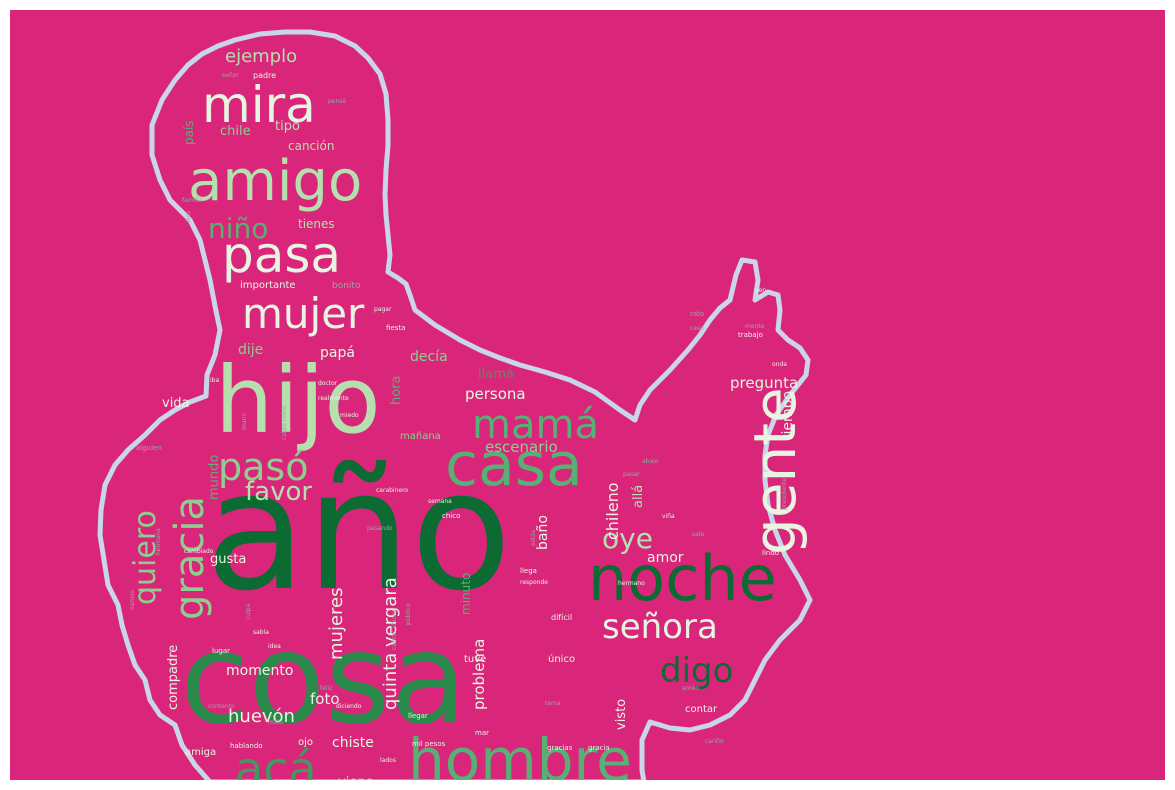 Image resolution: width=1175 pixels, height=790 pixels. Describe the element at coordinates (323, 679) in the screenshot. I see `cloud-word: cosa` at that location.